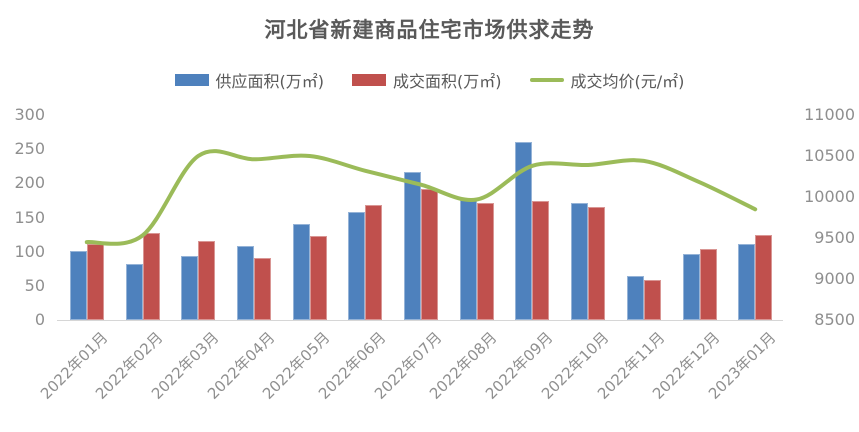  I want to click on y-axis-label-right: 9500, so click(834, 237).